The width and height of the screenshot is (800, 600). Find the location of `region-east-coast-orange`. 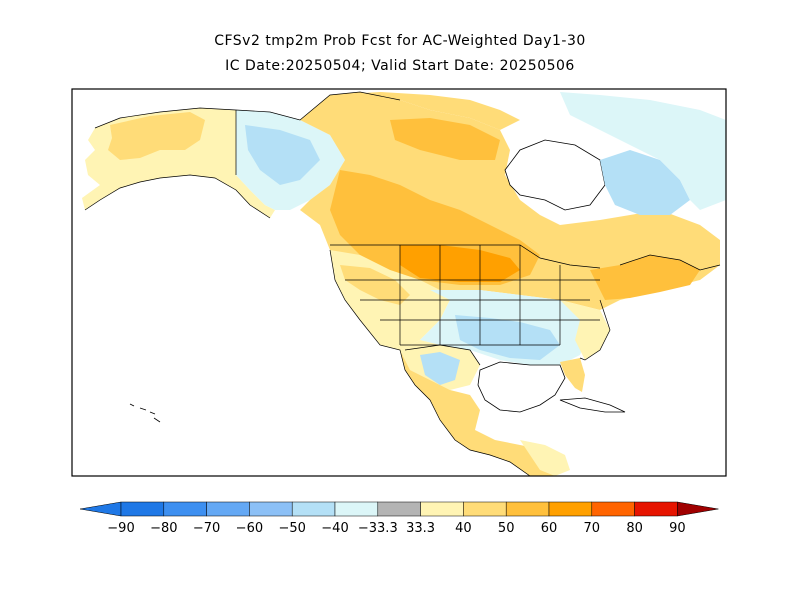

region-east-coast-orange is located at coordinates (585, 330).